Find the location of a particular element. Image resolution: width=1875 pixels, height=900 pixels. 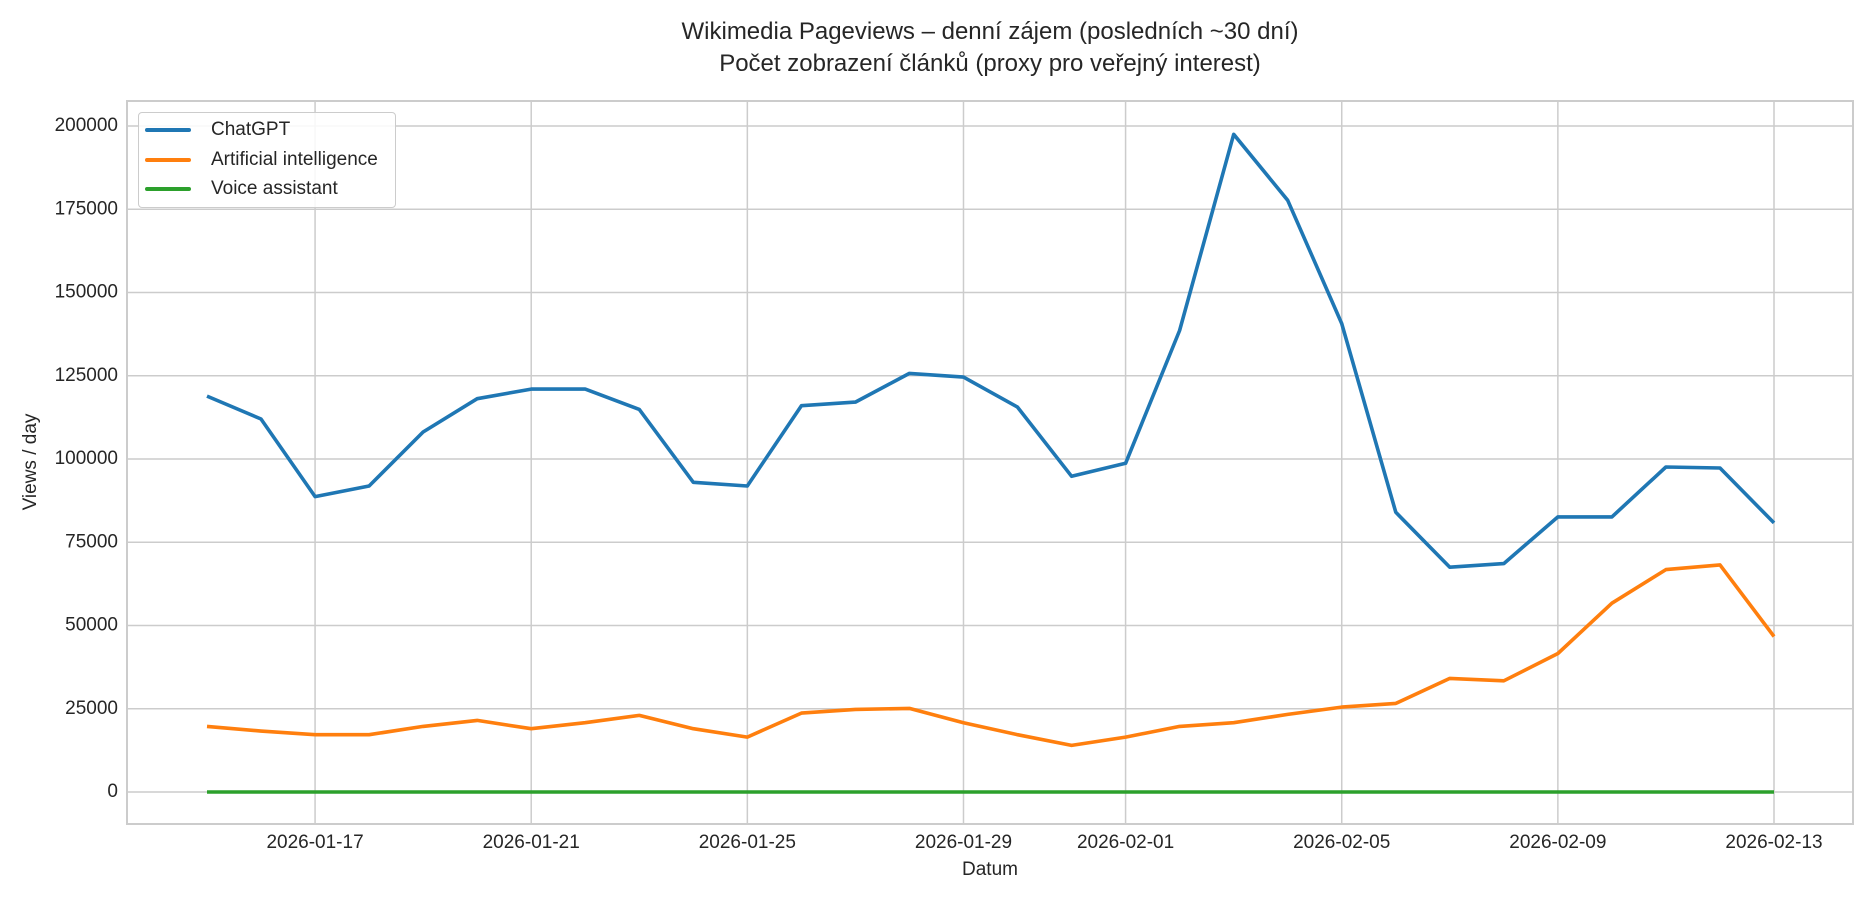

legend-item-artificial-intelligence: Artificial intelligence is located at coordinates (261, 160).